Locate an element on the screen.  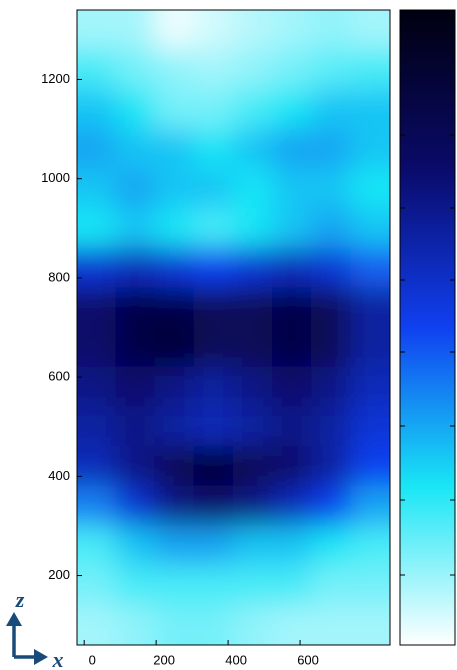
y-tick-label: 400 is located at coordinates (59, 475).